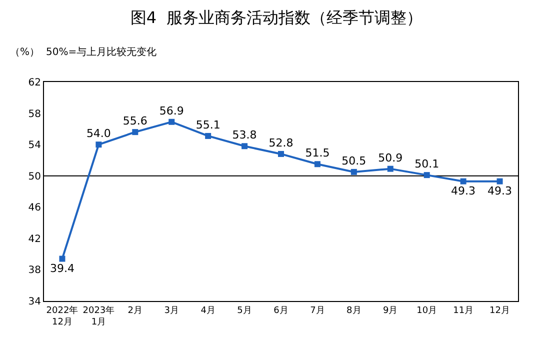 The image size is (553, 343). What do you see at coordinates (34, 302) in the screenshot?
I see `y-tick-label: 34` at bounding box center [34, 302].